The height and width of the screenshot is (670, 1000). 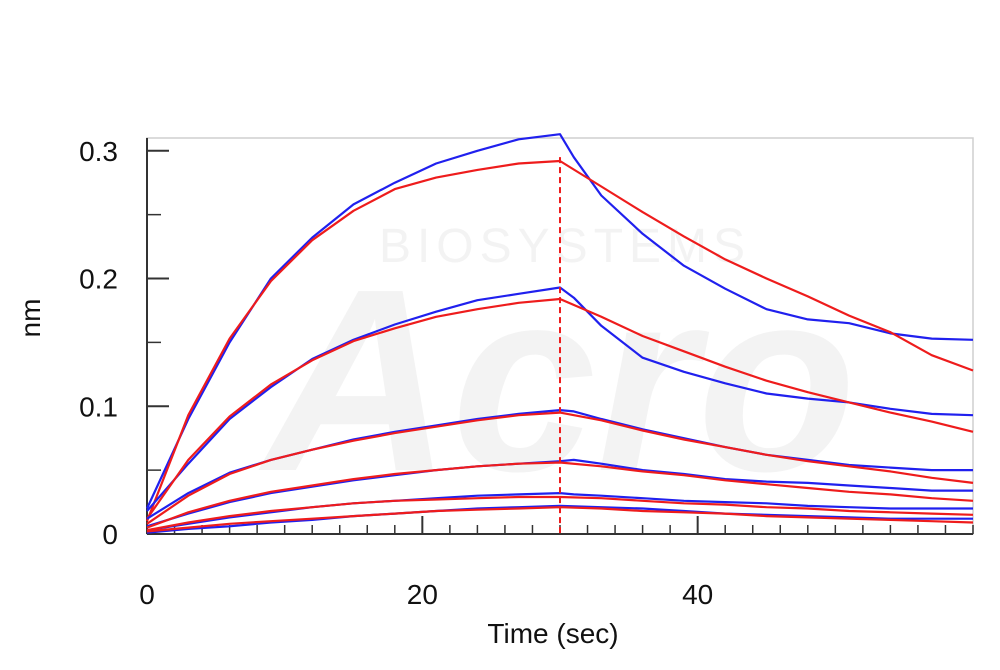 I want to click on y-tick-label: 0.2, so click(x=98, y=279).